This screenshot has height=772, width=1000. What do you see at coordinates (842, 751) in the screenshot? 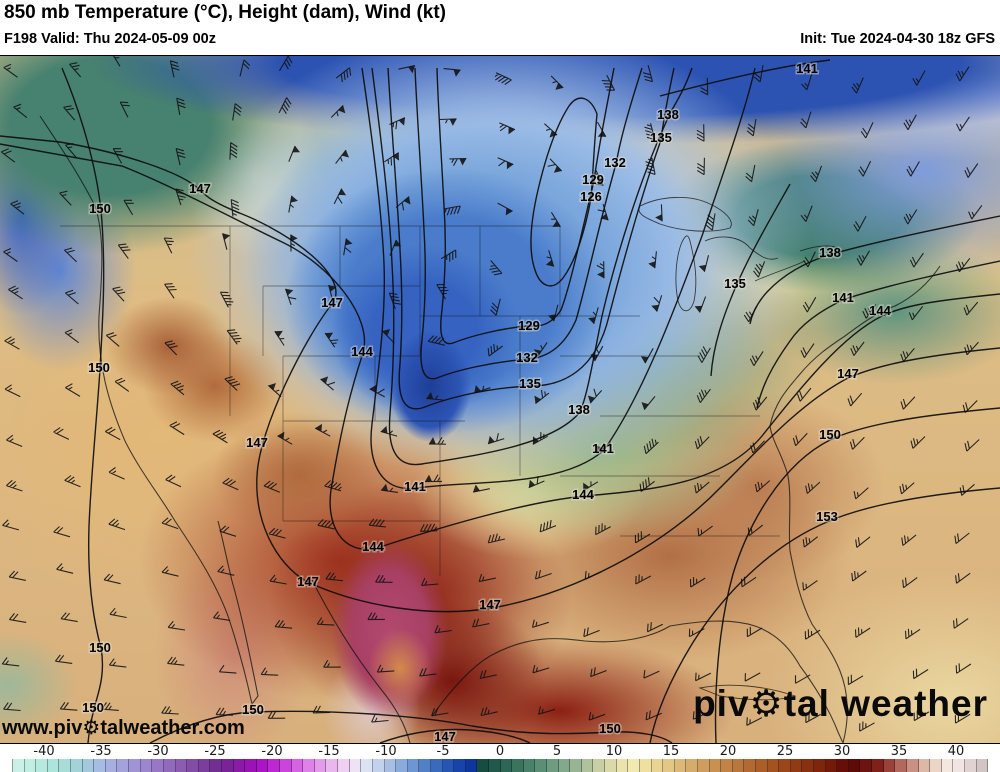
I see `scale-tick-label: 30` at bounding box center [842, 751].